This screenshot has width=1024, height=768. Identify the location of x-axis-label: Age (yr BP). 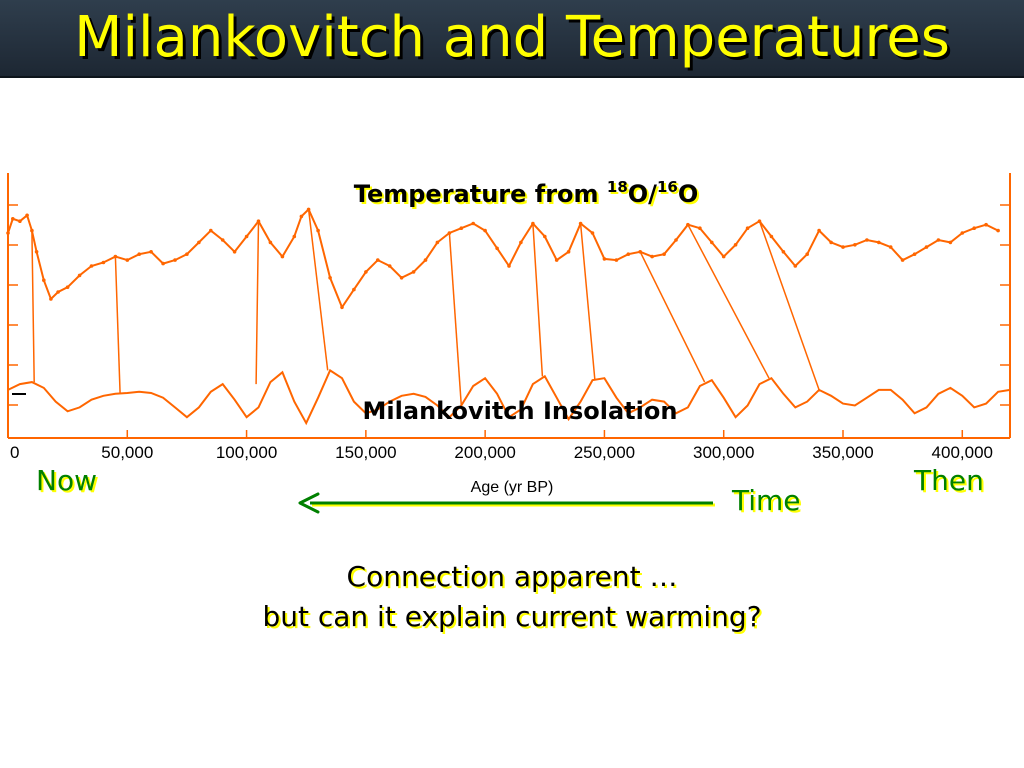
(512, 487).